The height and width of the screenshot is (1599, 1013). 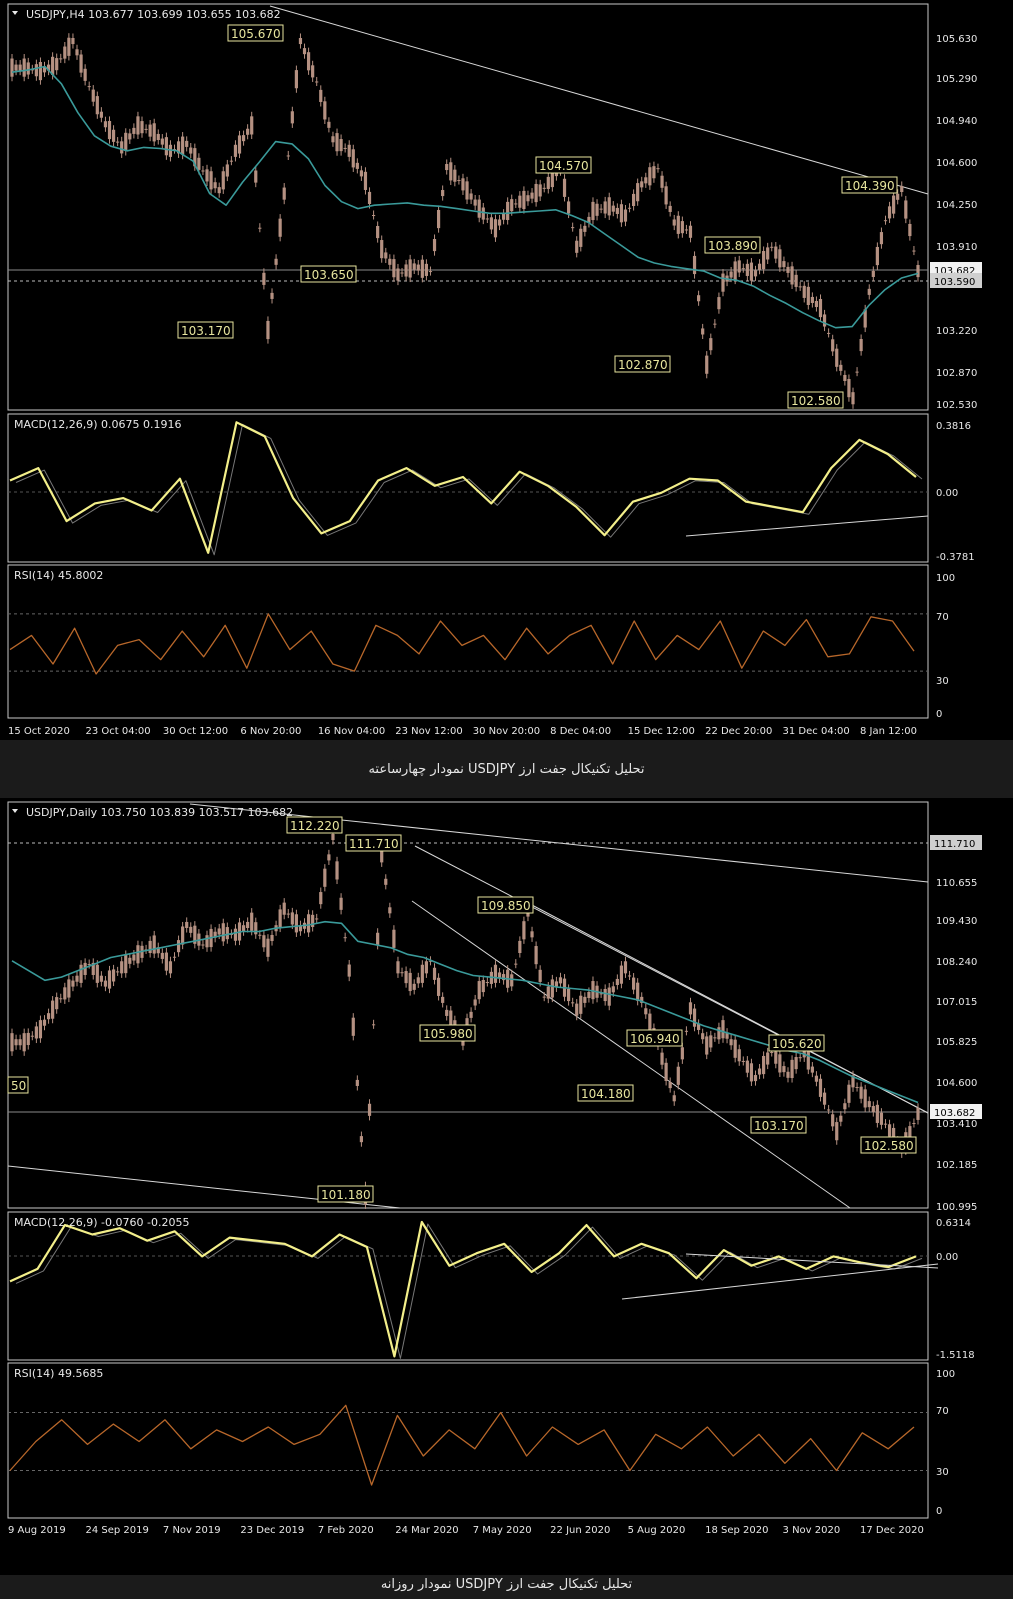 What do you see at coordinates (956, 1002) in the screenshot?
I see `price-tick-label: 107.015` at bounding box center [956, 1002].